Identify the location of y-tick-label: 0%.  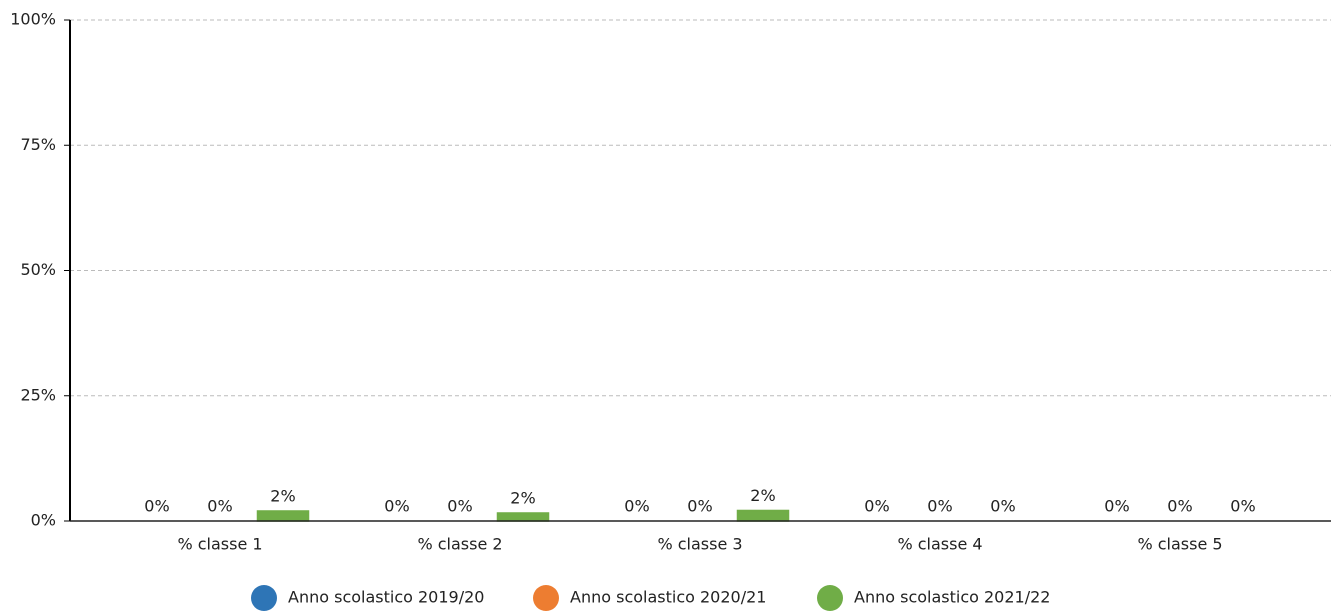
(43, 520).